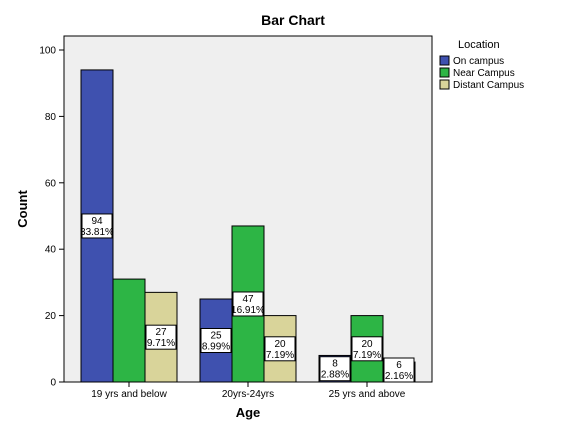 This screenshot has height=434, width=587. What do you see at coordinates (51, 183) in the screenshot?
I see `y-tick-label: 60` at bounding box center [51, 183].